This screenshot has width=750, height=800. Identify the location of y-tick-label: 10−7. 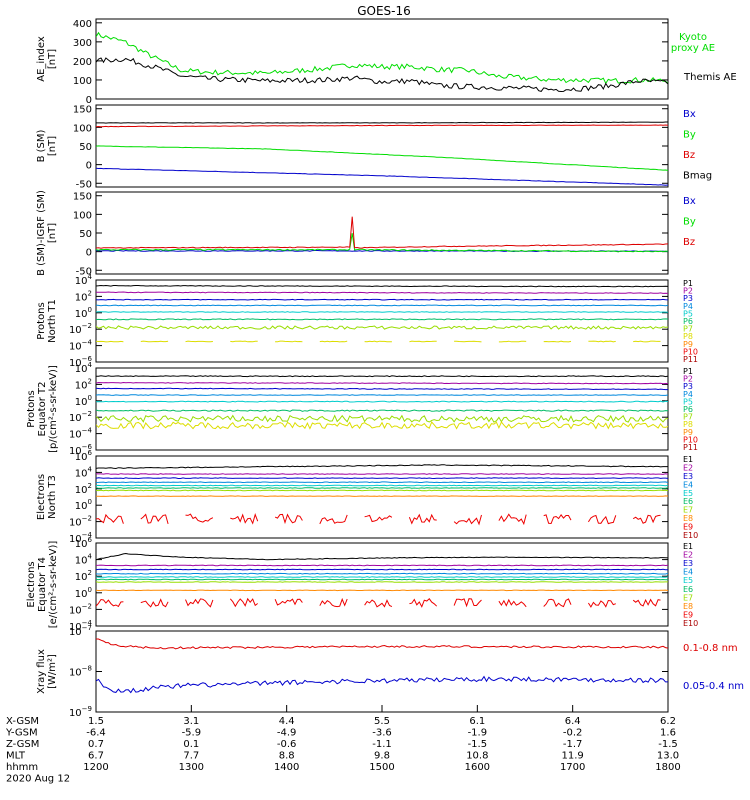
(80, 631).